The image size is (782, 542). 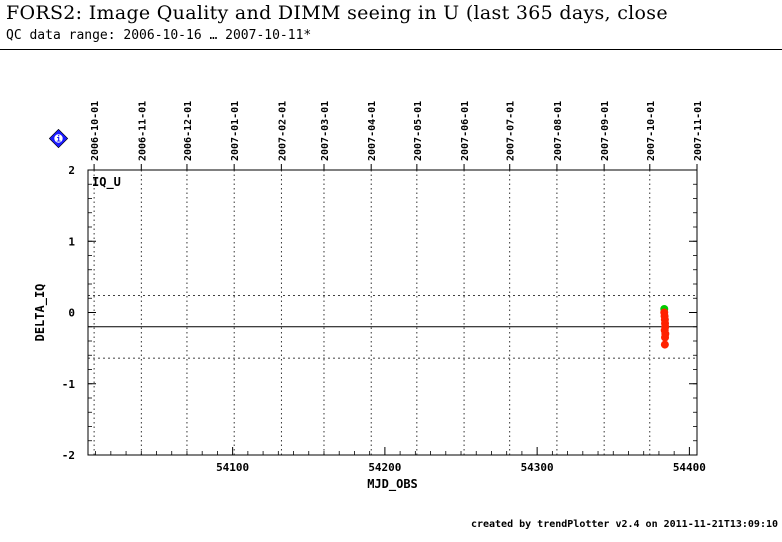 What do you see at coordinates (71, 241) in the screenshot?
I see `y-tick-label: 1` at bounding box center [71, 241].